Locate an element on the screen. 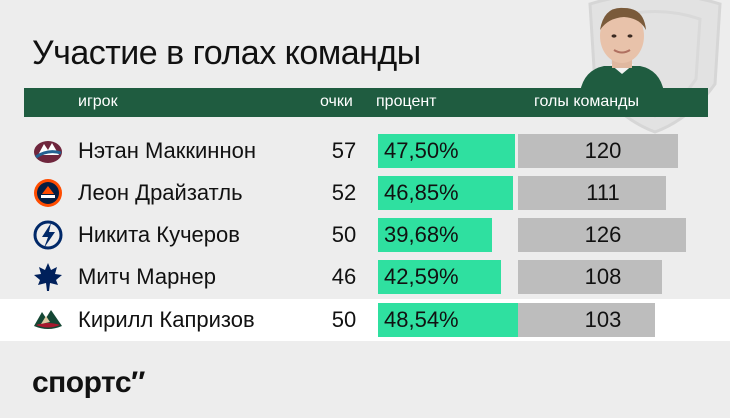 This screenshot has height=418, width=730. percent-label: 48,54% is located at coordinates (421, 319).